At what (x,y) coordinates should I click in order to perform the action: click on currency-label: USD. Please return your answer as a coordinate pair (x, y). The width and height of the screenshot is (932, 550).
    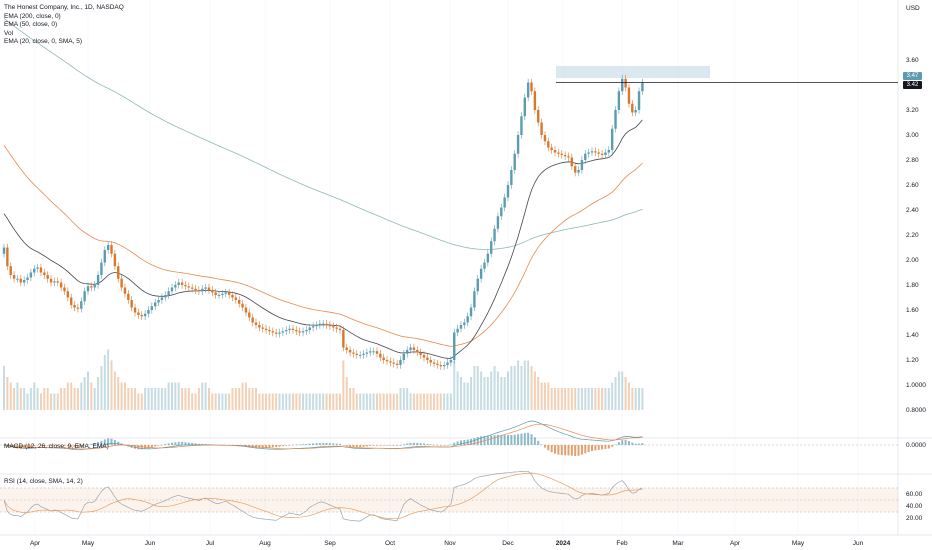
    Looking at the image, I should click on (913, 8).